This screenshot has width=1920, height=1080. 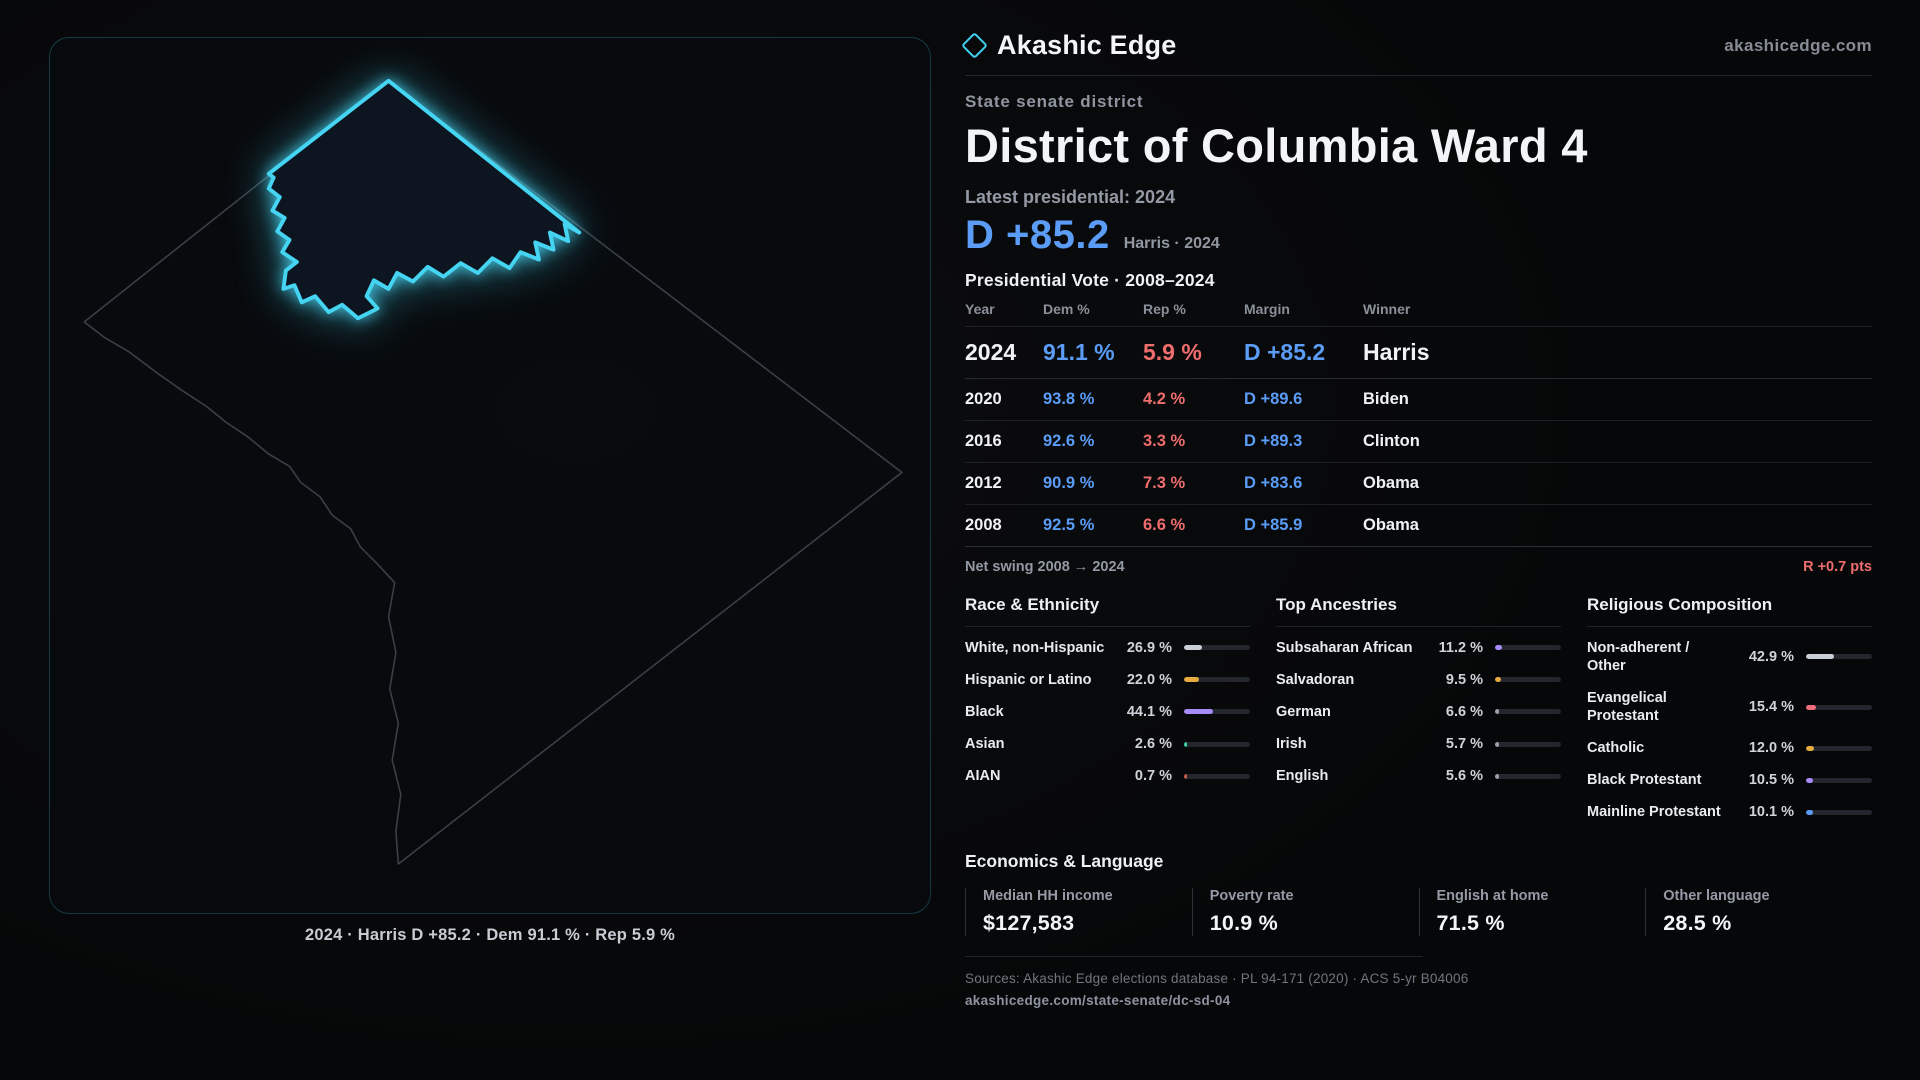 I want to click on rep-cell: 6.6 %, so click(x=1164, y=524).